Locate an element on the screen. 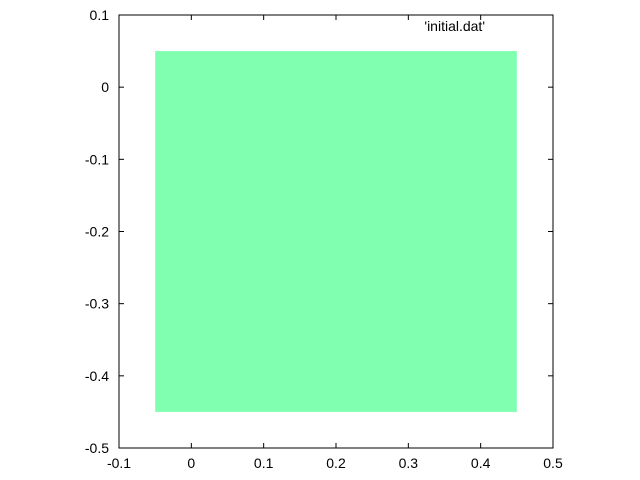 The image size is (640, 480). x-tick-label: 0.4 is located at coordinates (481, 463).